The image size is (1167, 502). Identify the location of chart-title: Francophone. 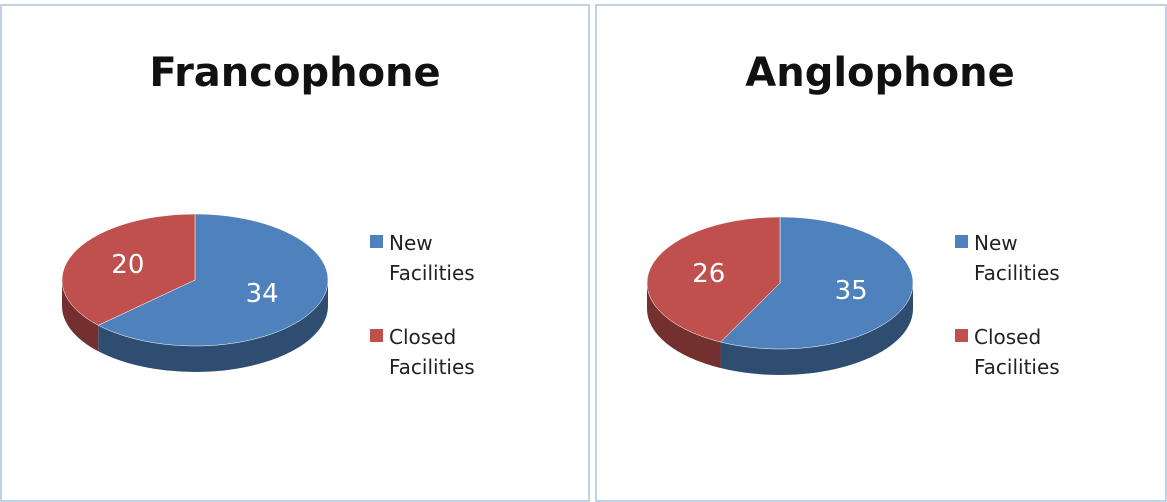
(294, 73).